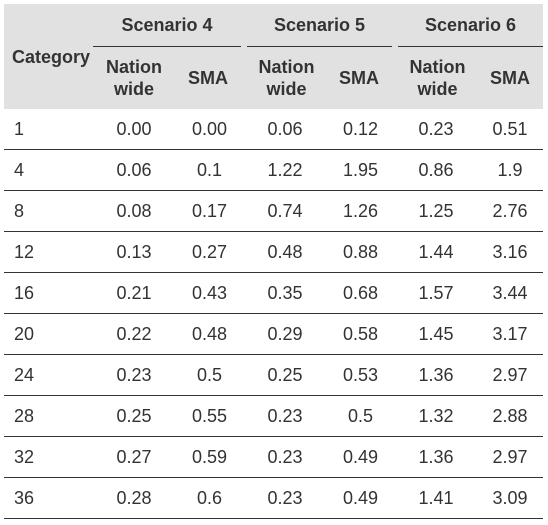 The image size is (548, 525). Describe the element at coordinates (48, 498) in the screenshot. I see `category-cell: 36` at that location.